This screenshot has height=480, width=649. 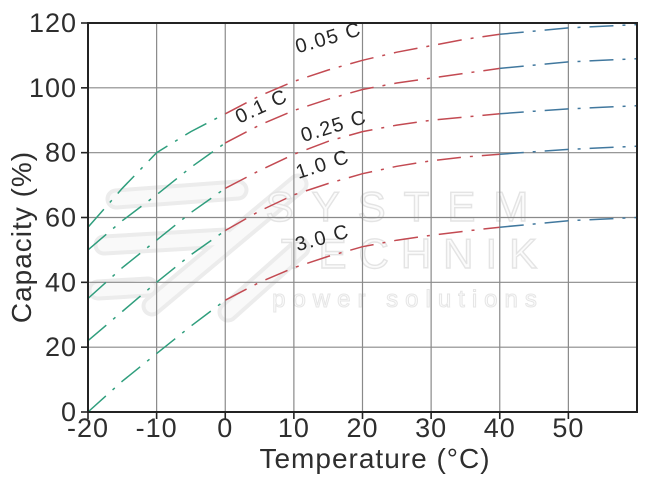 What do you see at coordinates (294, 428) in the screenshot?
I see `x-tick-label: 10` at bounding box center [294, 428].